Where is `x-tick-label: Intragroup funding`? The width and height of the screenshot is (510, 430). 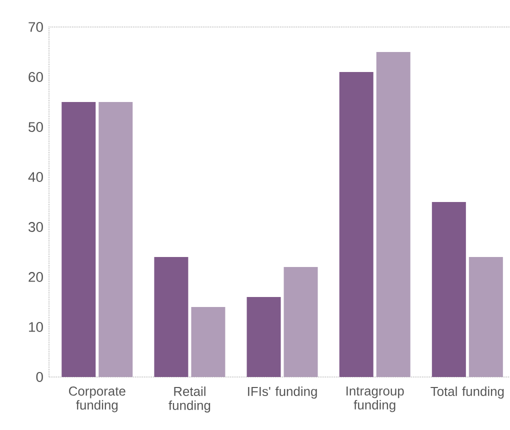 x-tick-label: Intragroup funding is located at coordinates (375, 399).